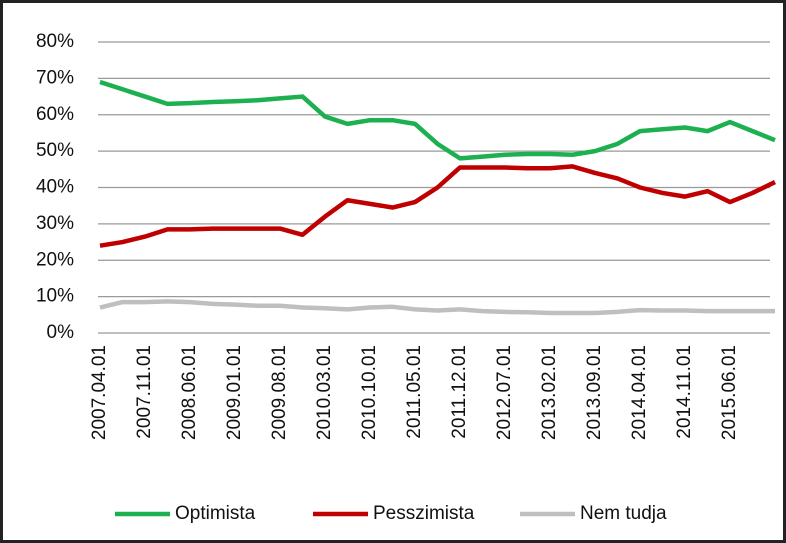 The width and height of the screenshot is (786, 543). I want to click on x-tick-label: 2011.12.01, so click(459, 392).